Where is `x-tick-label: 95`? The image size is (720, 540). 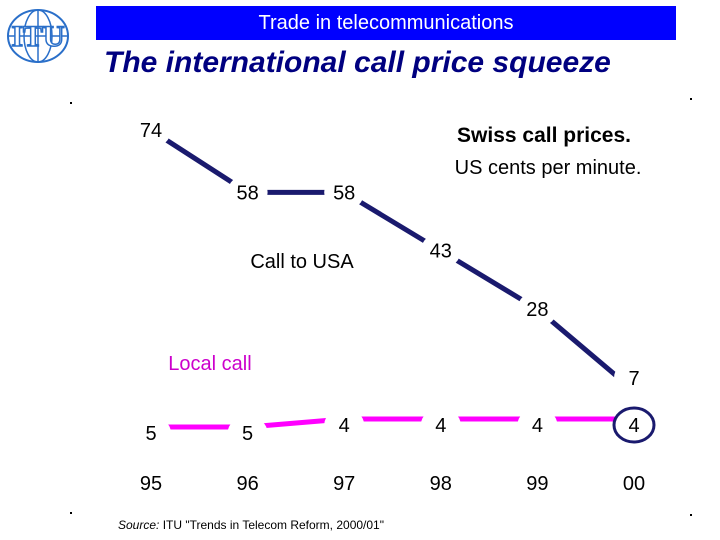
x-tick-label: 95 is located at coordinates (151, 484).